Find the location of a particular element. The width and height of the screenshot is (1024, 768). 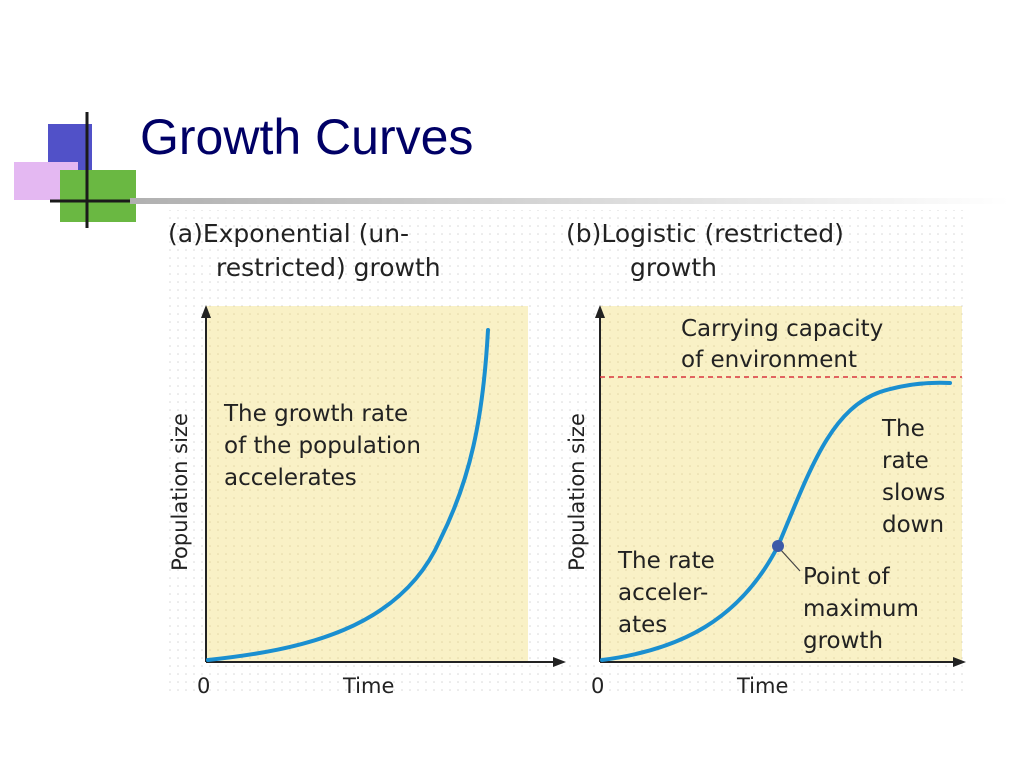

panel-b-x-origin: 0 is located at coordinates (597, 686).